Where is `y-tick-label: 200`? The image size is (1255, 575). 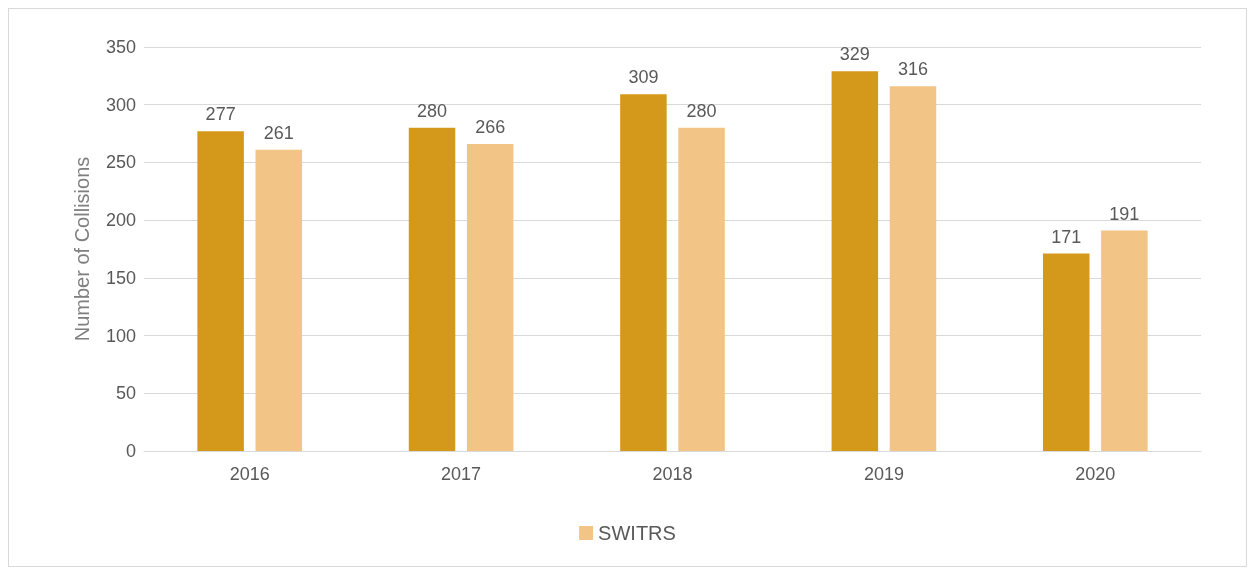 y-tick-label: 200 is located at coordinates (120, 220).